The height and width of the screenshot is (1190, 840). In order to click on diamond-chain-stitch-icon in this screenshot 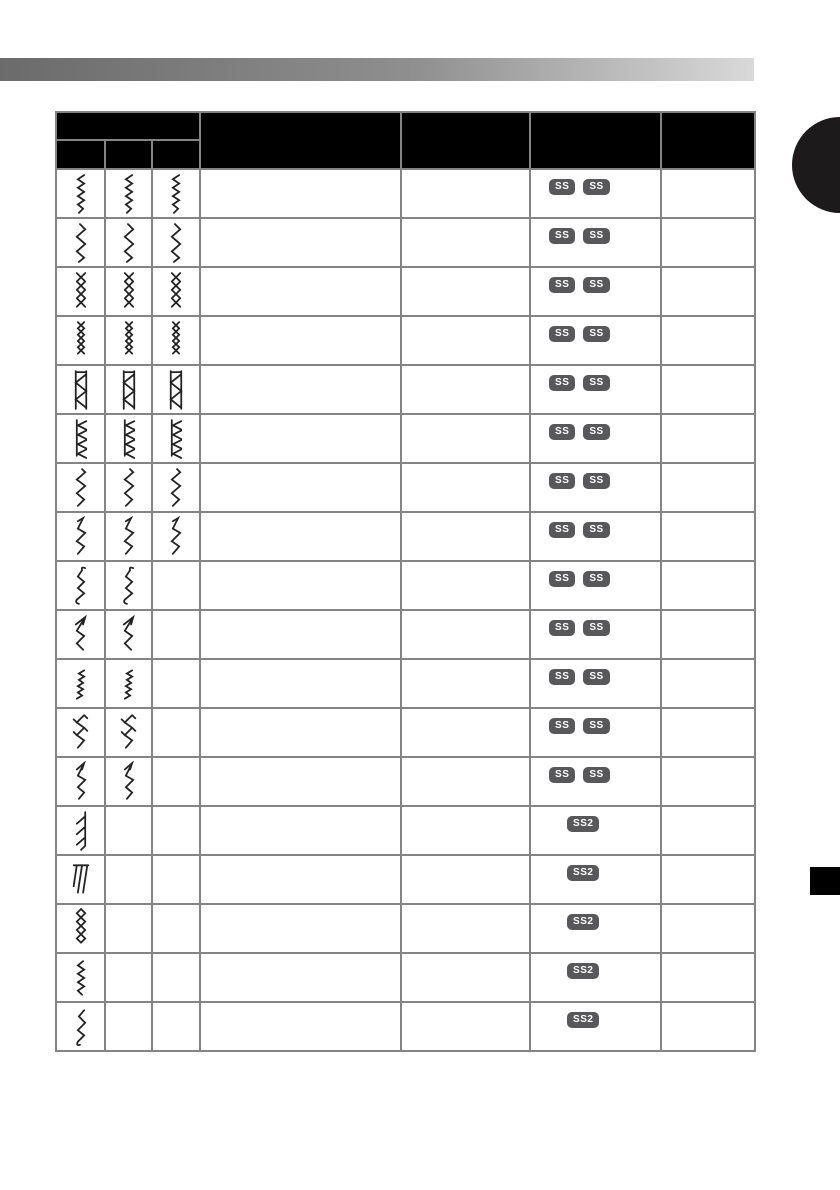, I will do `click(80, 925)`.